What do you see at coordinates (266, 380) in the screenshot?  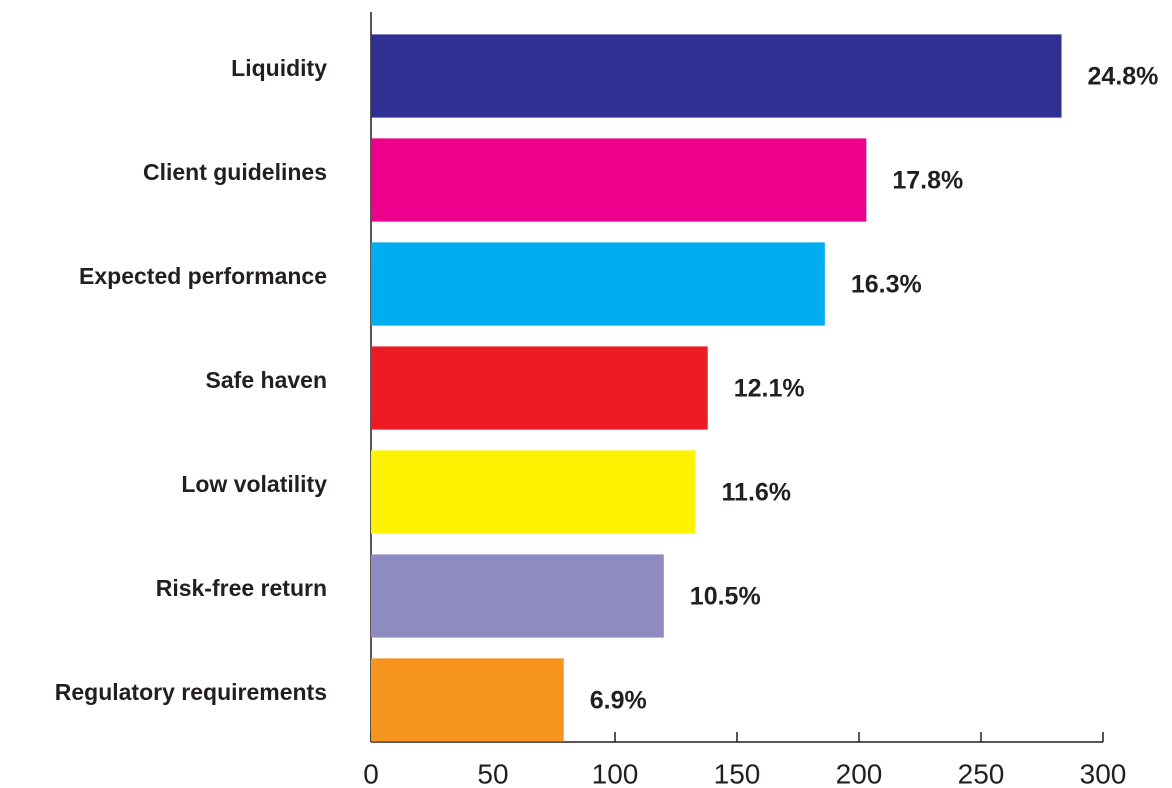 I see `category-label: Safe haven` at bounding box center [266, 380].